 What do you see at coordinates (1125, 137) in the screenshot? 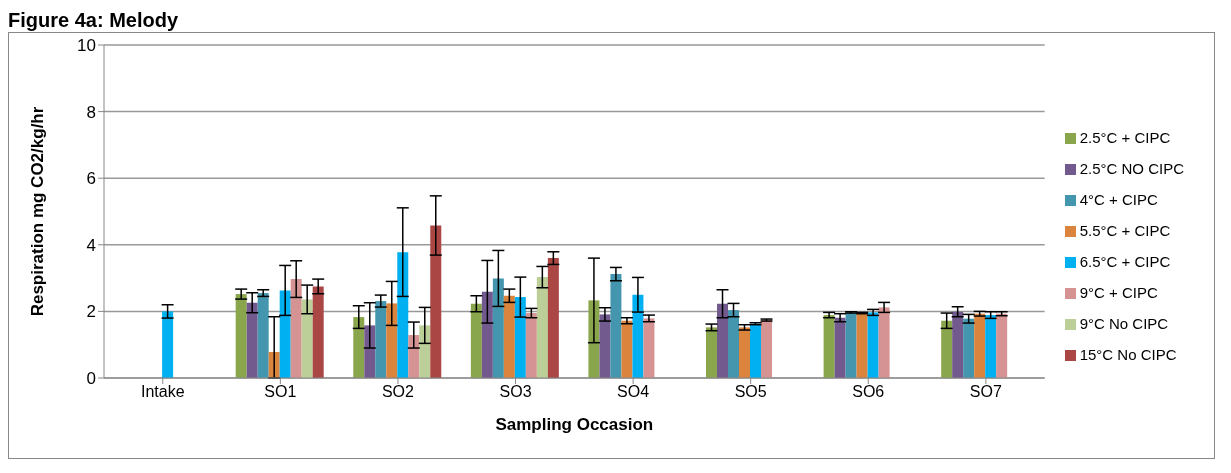
I see `legend-label: 2.5°C + CIPC` at bounding box center [1125, 137].